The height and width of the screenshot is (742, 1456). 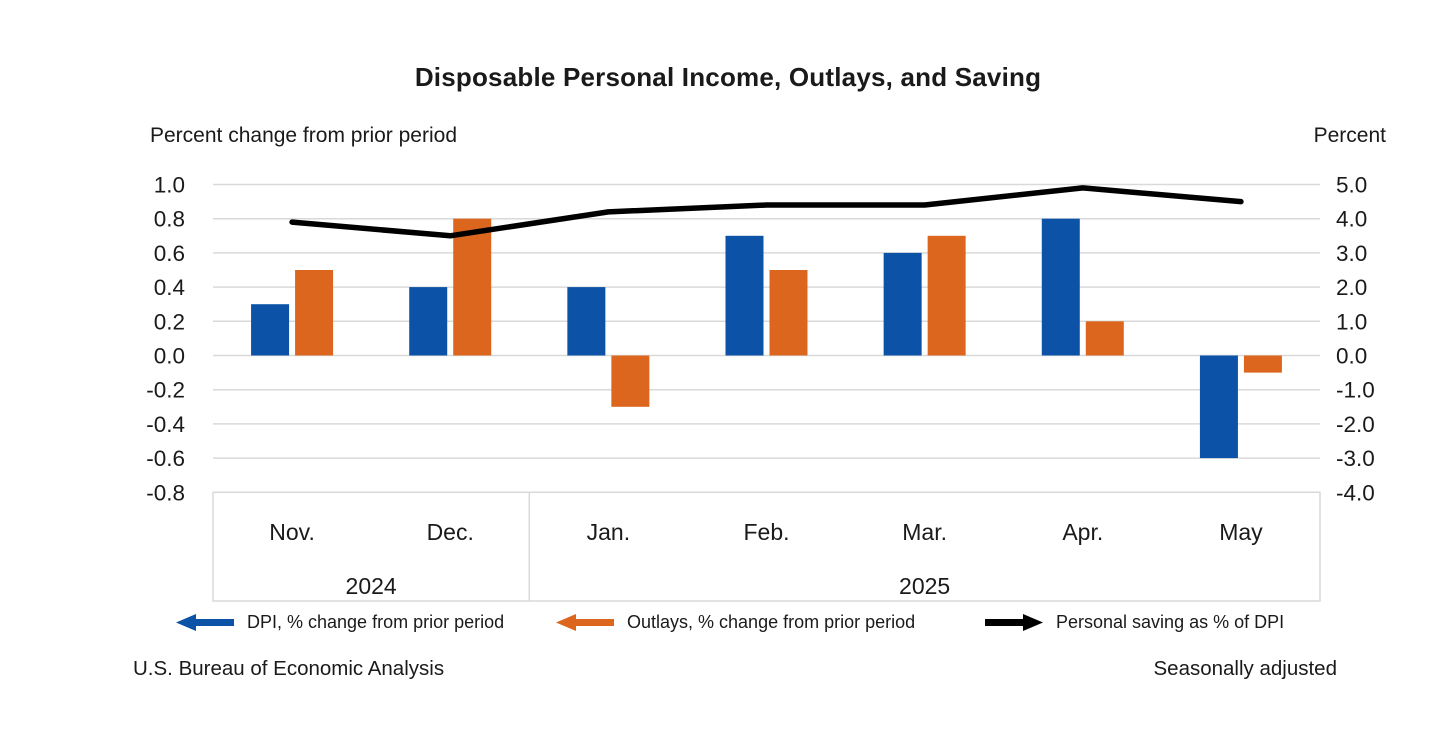 I want to click on right-axis-tick: 3.0, so click(x=1351, y=253).